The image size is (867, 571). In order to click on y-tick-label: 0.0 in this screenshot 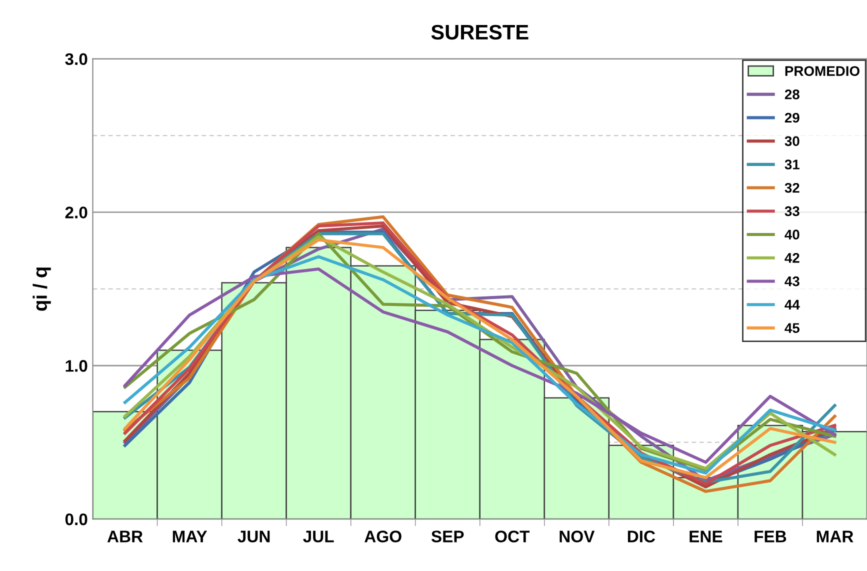, I will do `click(76, 519)`.